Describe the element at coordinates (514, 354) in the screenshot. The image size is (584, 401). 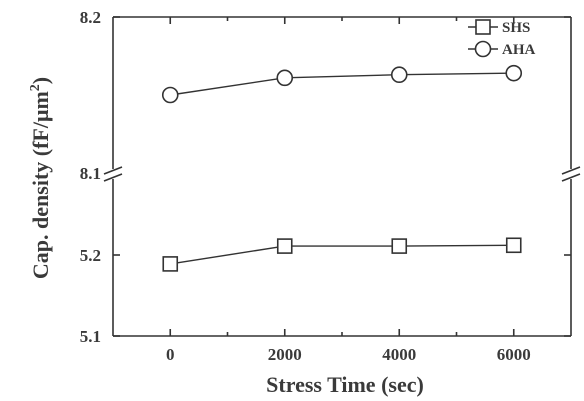
I see `x-tick-label: 6000` at that location.